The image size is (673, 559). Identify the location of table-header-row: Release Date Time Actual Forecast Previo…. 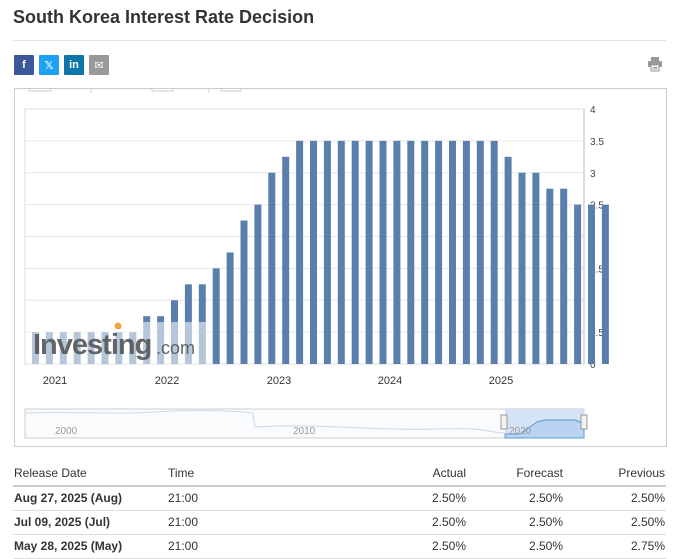
(339, 474).